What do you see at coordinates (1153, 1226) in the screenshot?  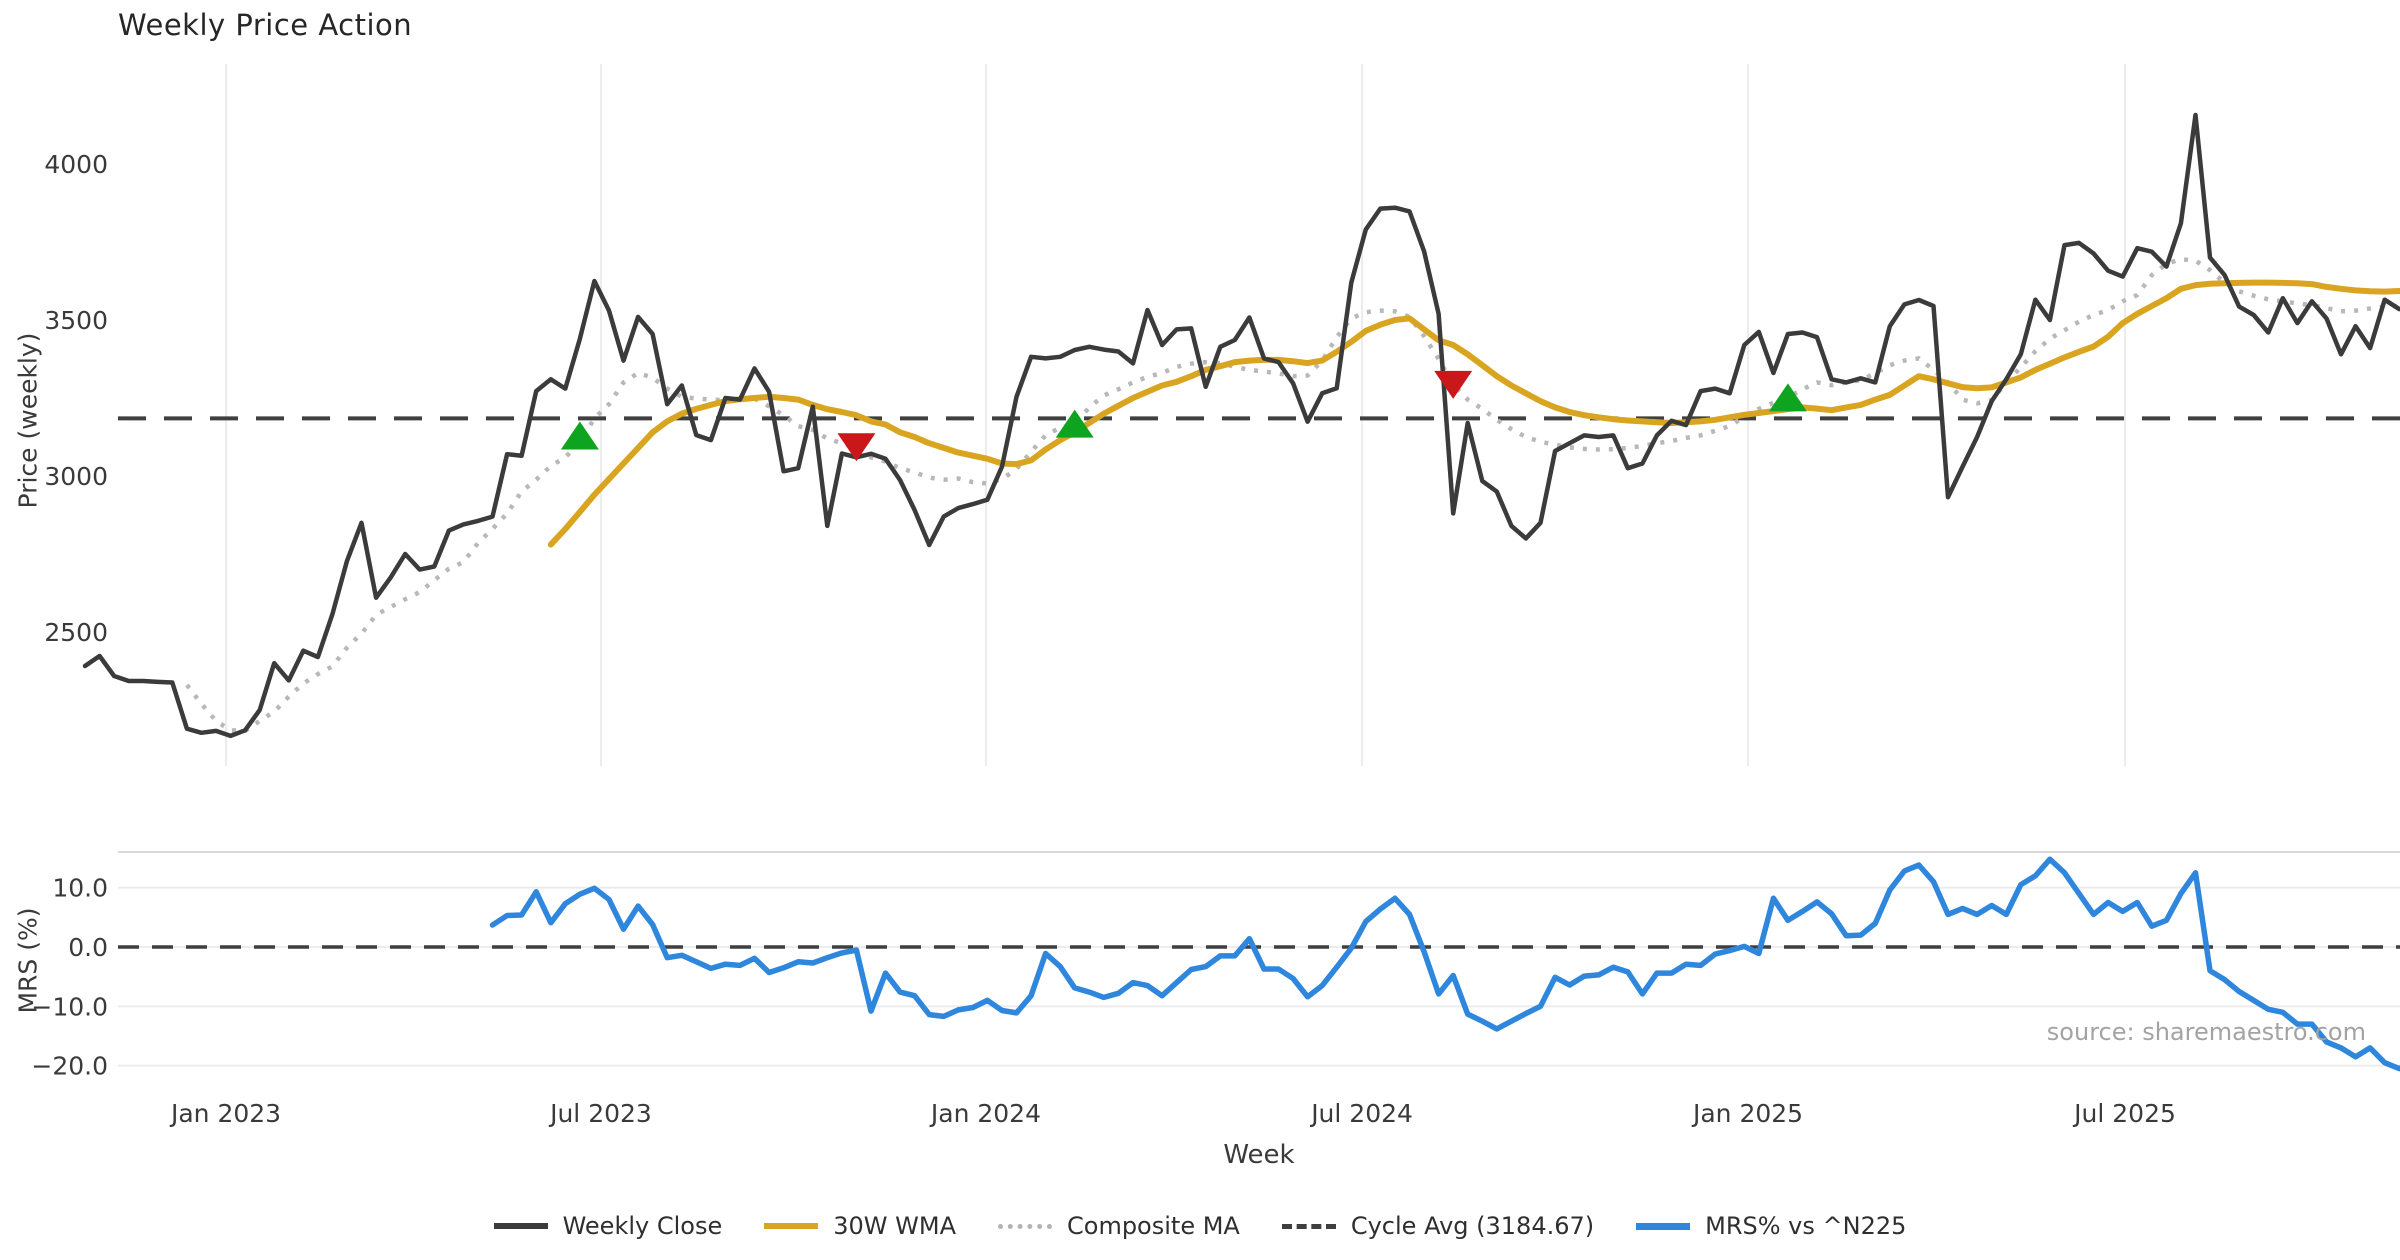 I see `legend-label: Composite MA` at bounding box center [1153, 1226].